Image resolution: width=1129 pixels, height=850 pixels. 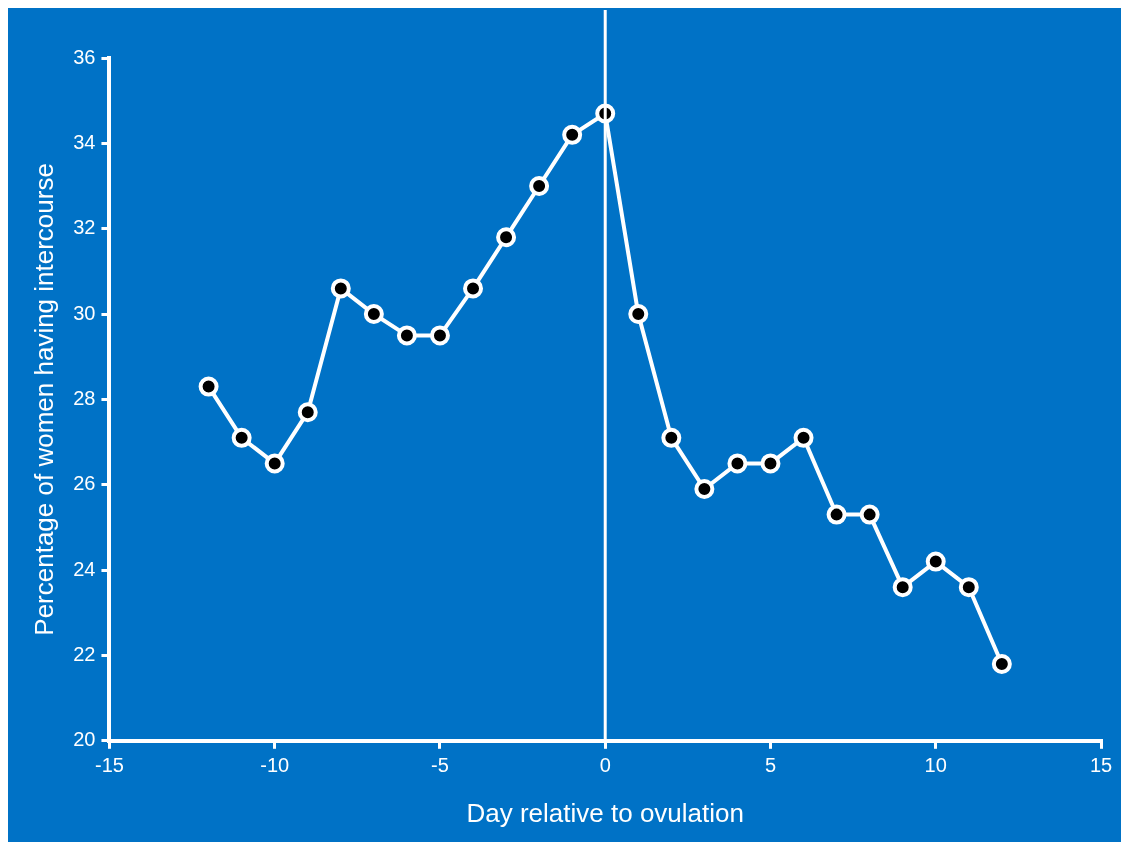 I want to click on y-tick-label: 32, so click(x=84, y=227).